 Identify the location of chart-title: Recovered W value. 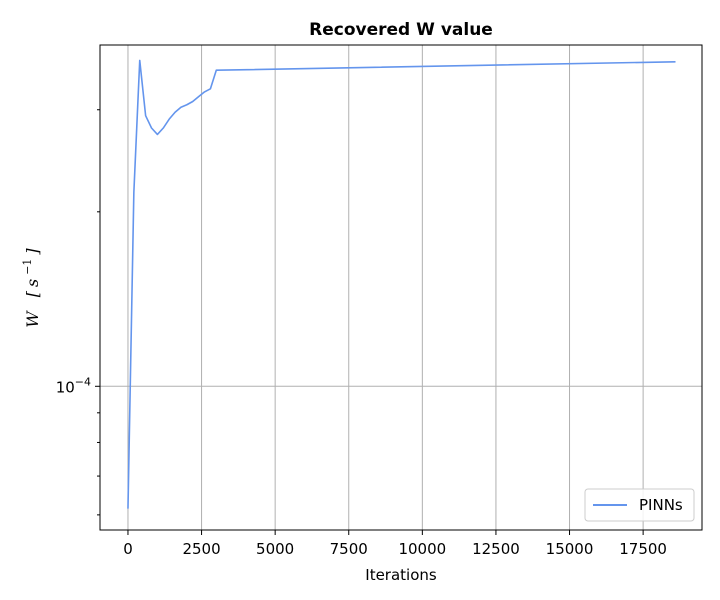
(401, 30).